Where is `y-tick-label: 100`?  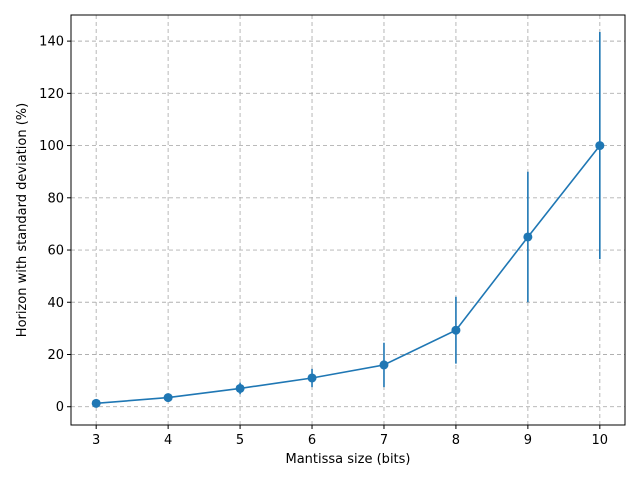 y-tick-label: 100 is located at coordinates (51, 146).